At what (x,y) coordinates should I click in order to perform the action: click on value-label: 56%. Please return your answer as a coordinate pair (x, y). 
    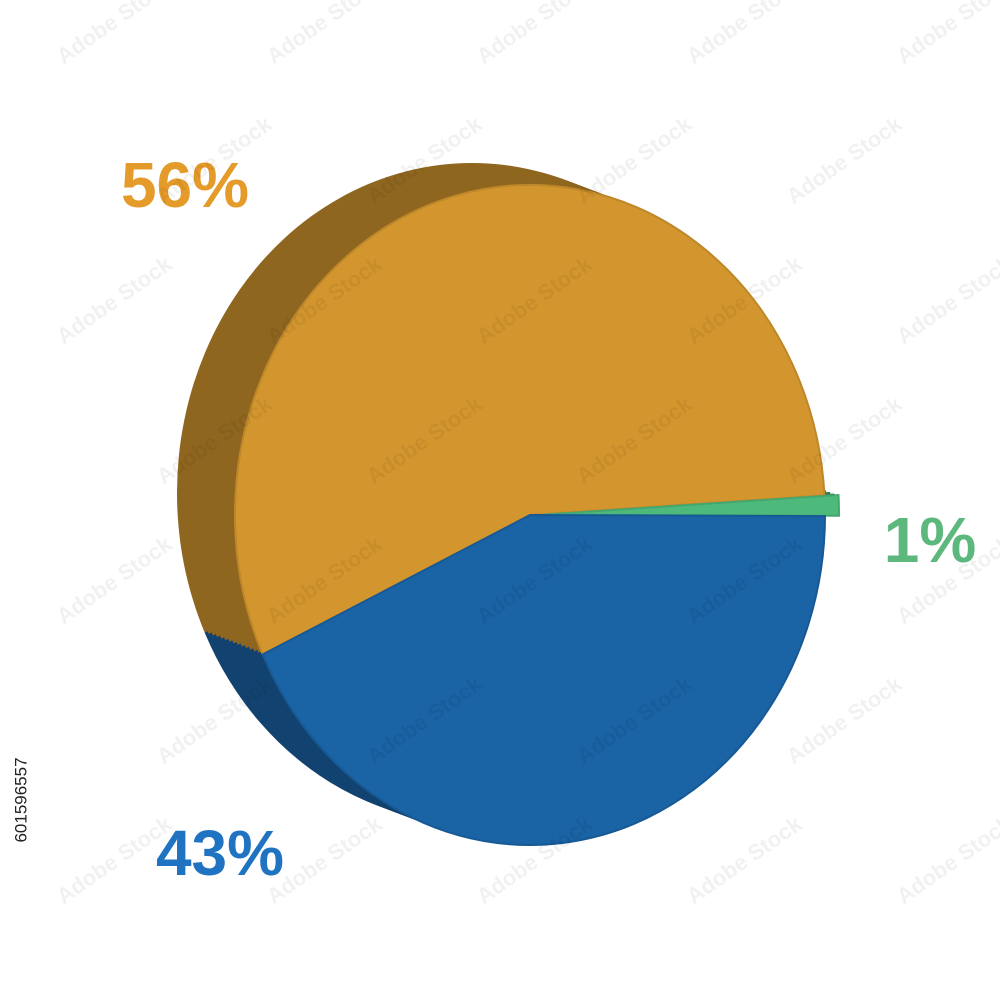
    Looking at the image, I should click on (185, 185).